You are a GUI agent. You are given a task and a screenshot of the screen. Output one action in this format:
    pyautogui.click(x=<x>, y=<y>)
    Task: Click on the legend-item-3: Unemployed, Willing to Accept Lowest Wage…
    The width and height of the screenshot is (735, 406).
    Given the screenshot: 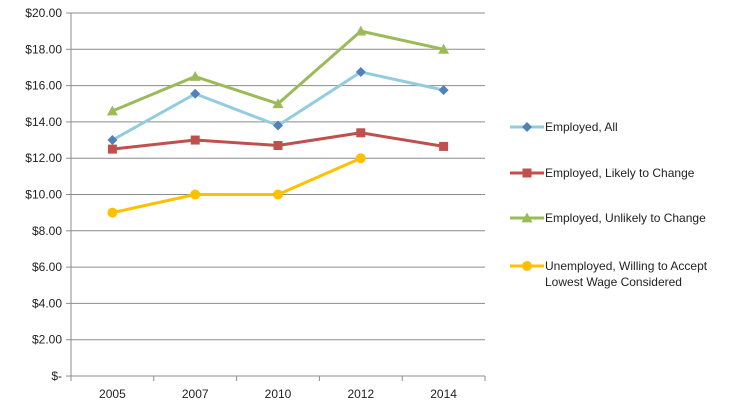 What is the action you would take?
    pyautogui.click(x=609, y=274)
    